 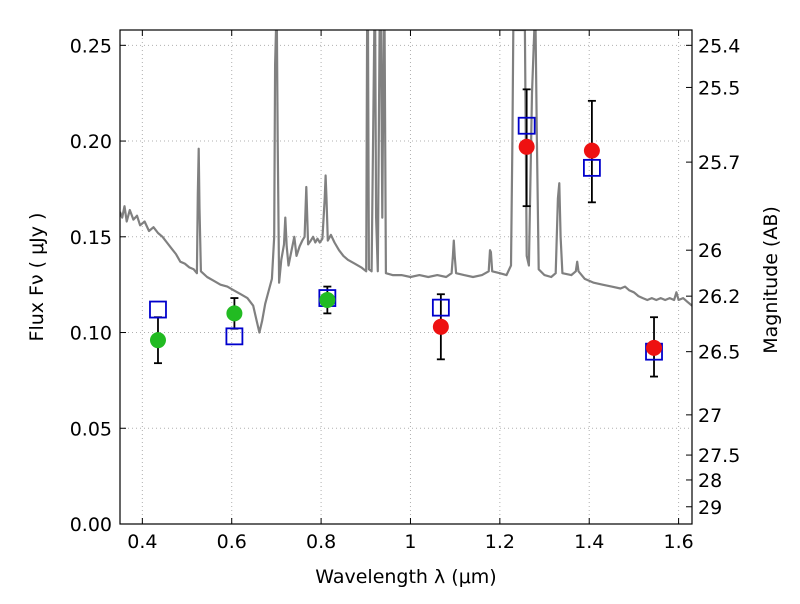 What do you see at coordinates (91, 525) in the screenshot?
I see `y-tick-label: 0.00` at bounding box center [91, 525].